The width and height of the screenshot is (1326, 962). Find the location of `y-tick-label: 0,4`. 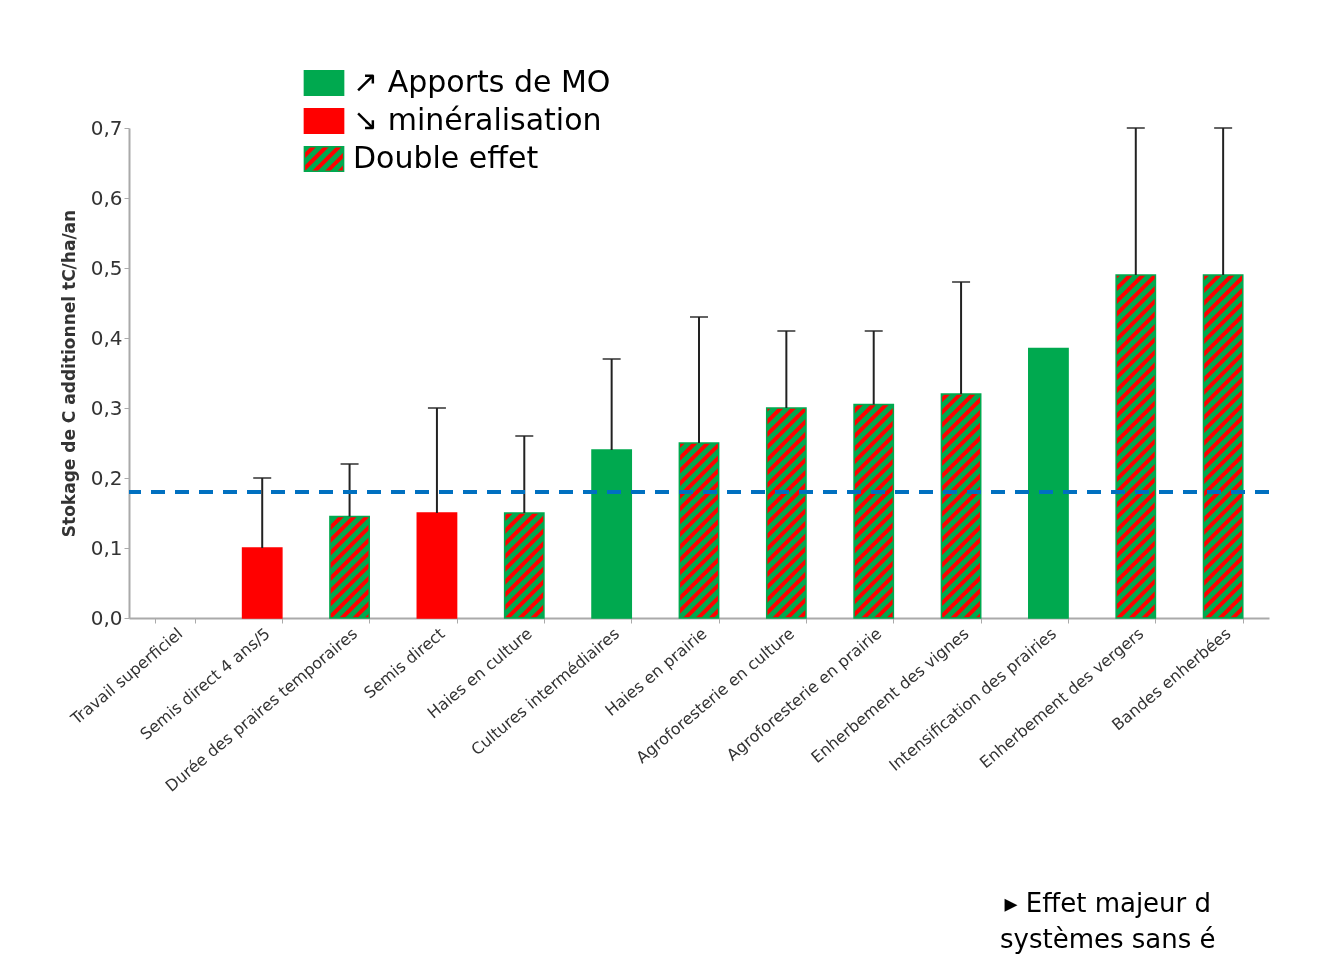

y-tick-label: 0,4 is located at coordinates (106, 337).